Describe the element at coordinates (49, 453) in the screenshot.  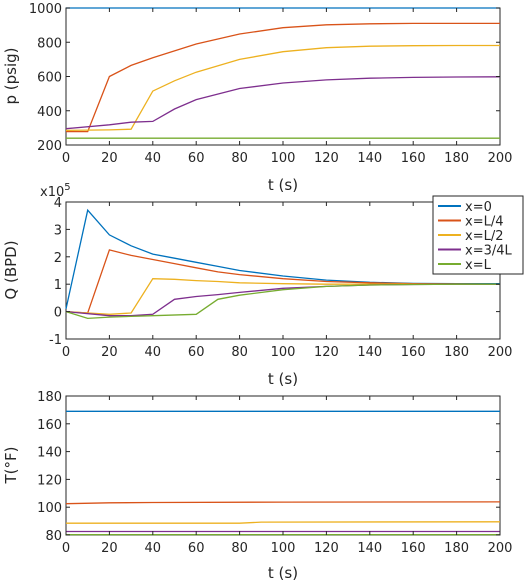
I see `y-tick-label: 140` at that location.